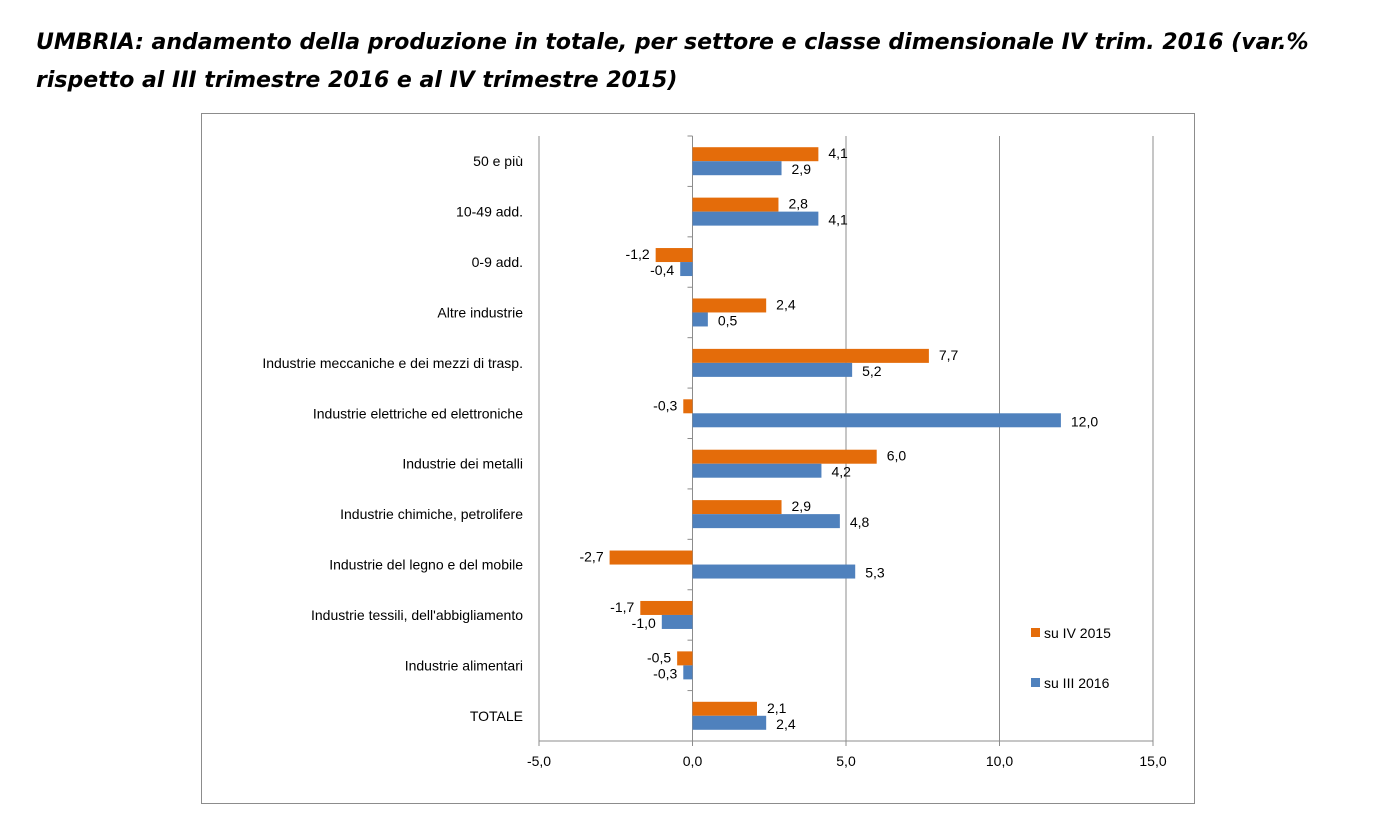 The image size is (1376, 814). Describe the element at coordinates (496, 716) in the screenshot. I see `category-label: TOTALE` at that location.